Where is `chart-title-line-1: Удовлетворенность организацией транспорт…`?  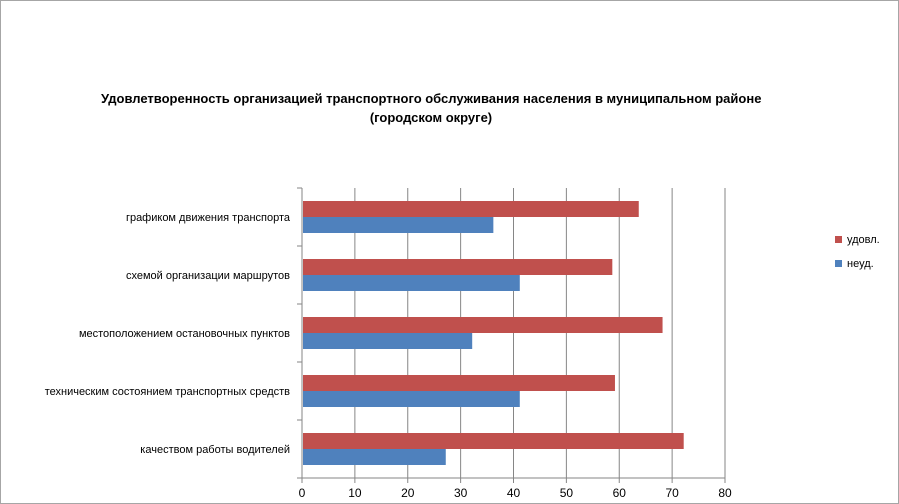
chart-title-line-1: Удовлетворенность организацией транспорт… is located at coordinates (431, 98).